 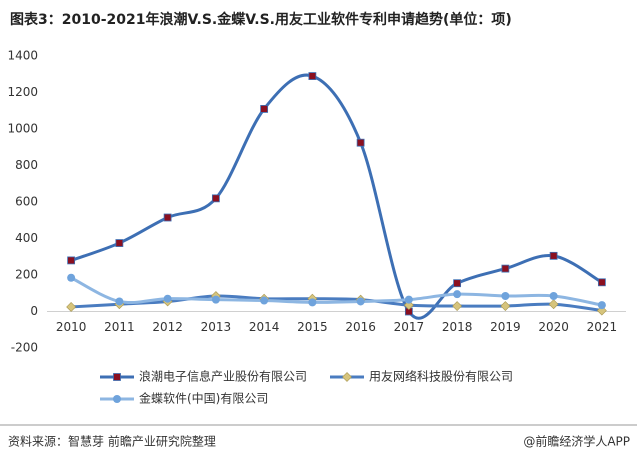 What do you see at coordinates (26, 202) in the screenshot?
I see `y-tick-label: 600` at bounding box center [26, 202].